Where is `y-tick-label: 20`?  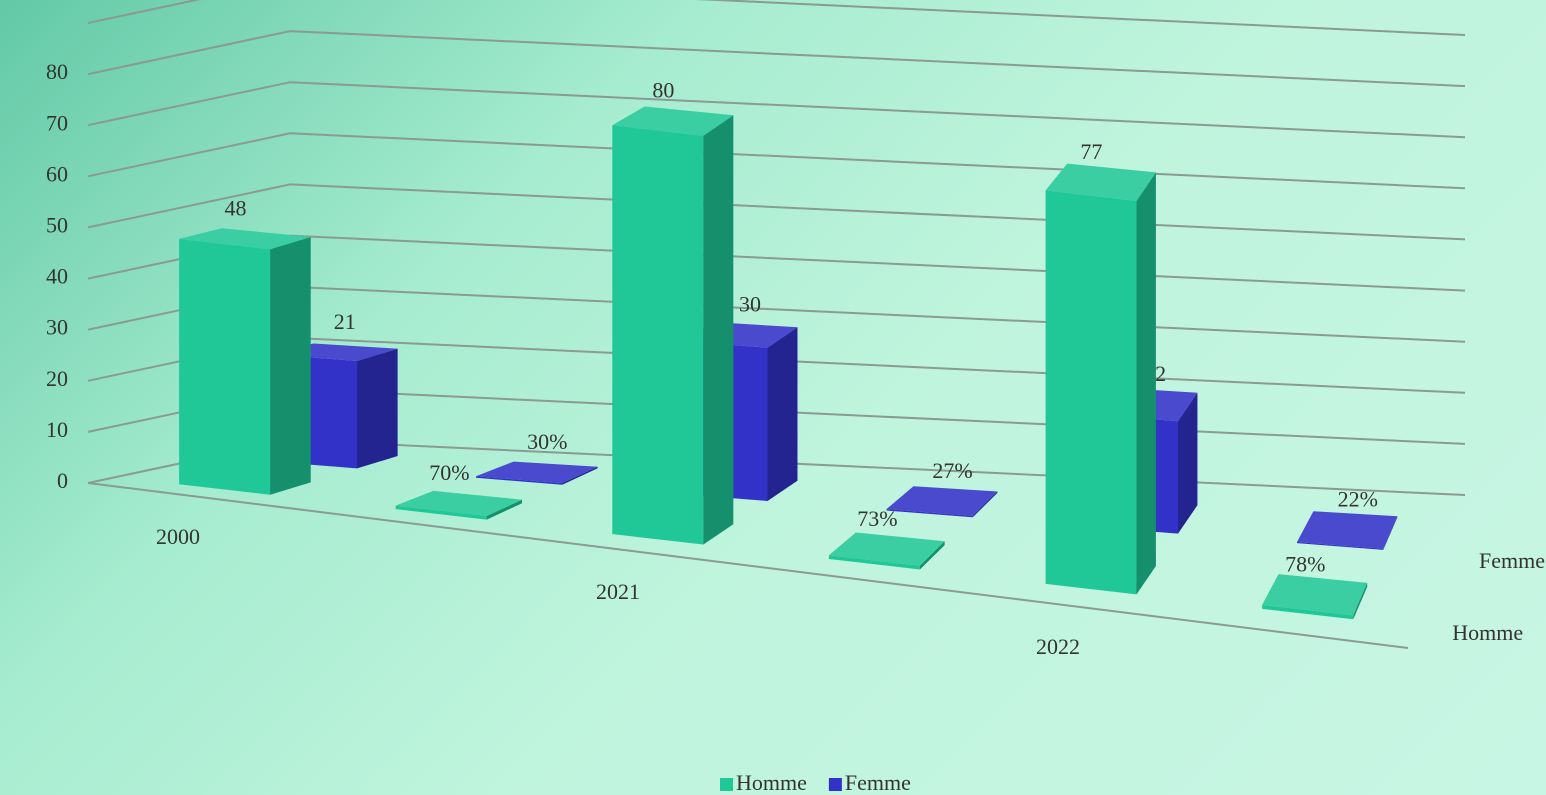 y-tick-label: 20 is located at coordinates (57, 378).